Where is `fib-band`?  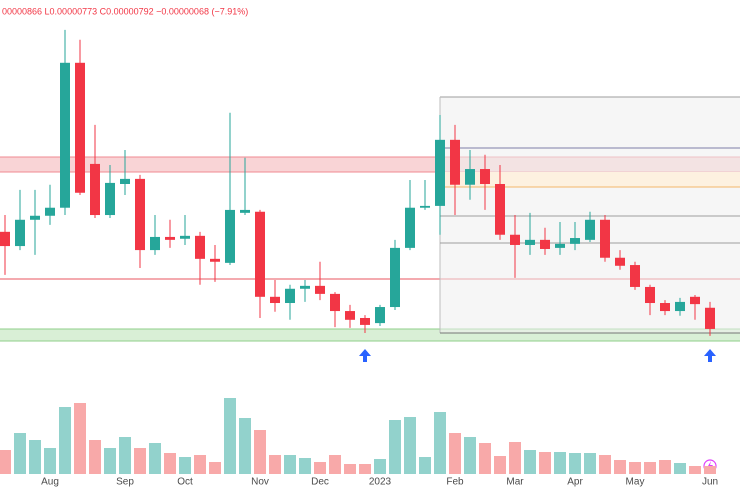 fib-band is located at coordinates (590, 179).